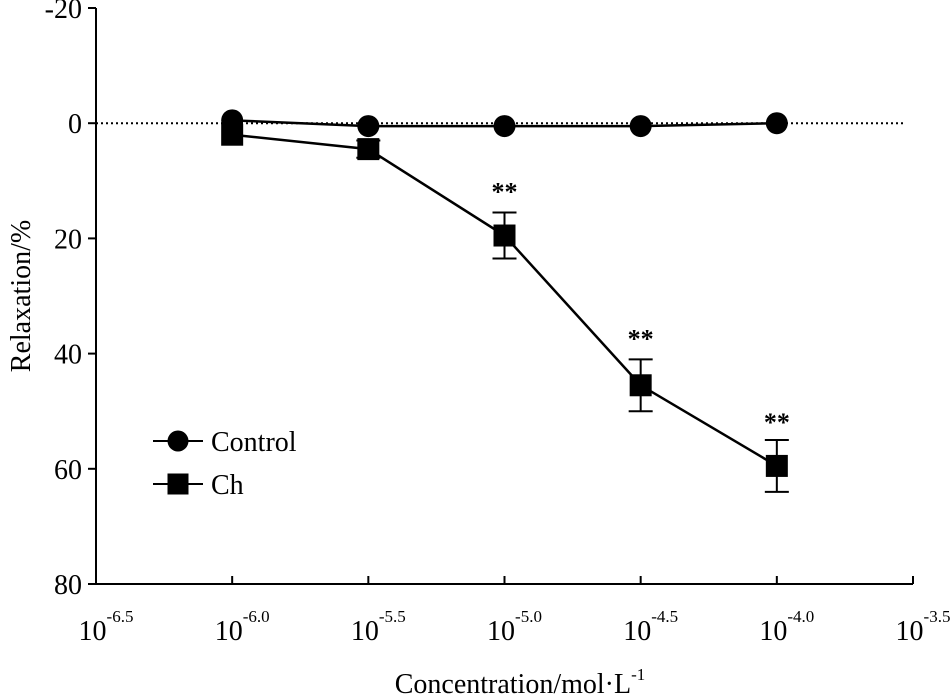 The height and width of the screenshot is (699, 952). I want to click on x-tick-exponent: -6.5, so click(120, 616).